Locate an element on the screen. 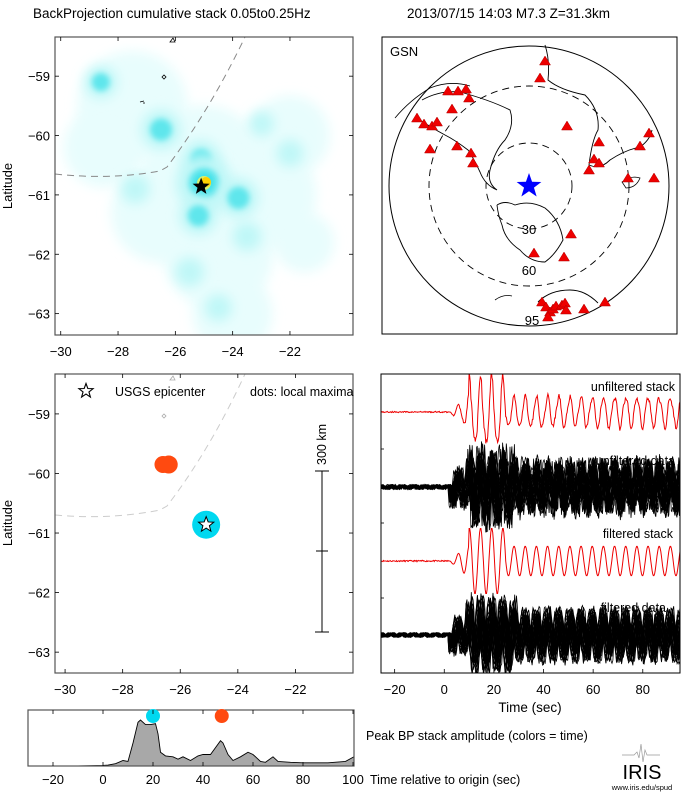 The image size is (686, 793). coastline-antarctica is located at coordinates (530, 232).